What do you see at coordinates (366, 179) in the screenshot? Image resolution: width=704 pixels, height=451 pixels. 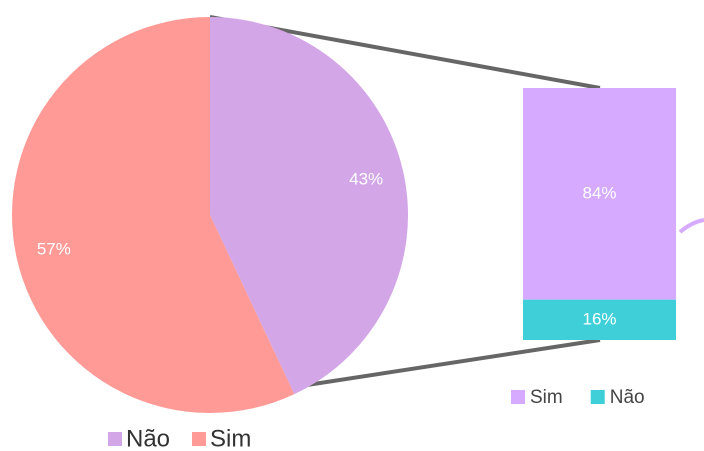 I see `data-label: 43%` at bounding box center [366, 179].